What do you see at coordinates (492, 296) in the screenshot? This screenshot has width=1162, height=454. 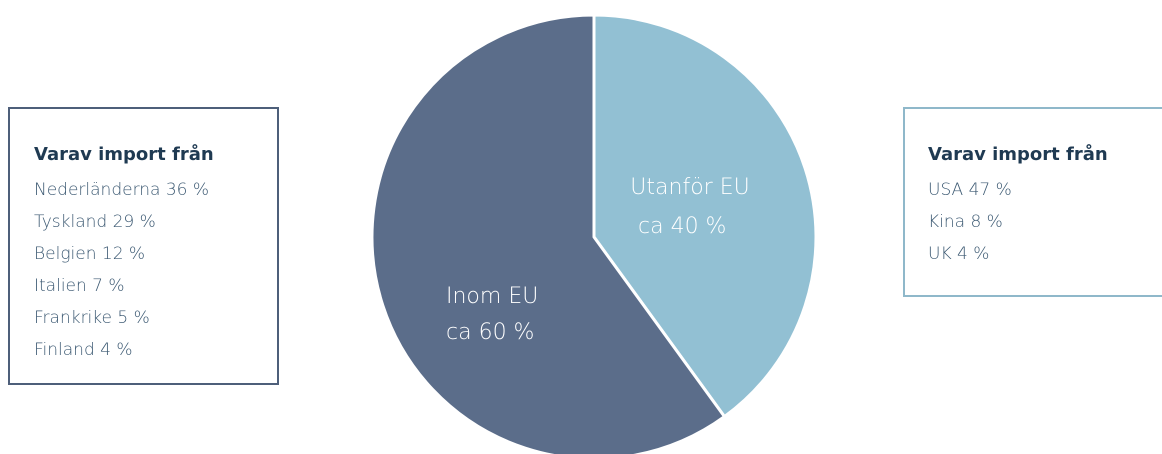 I see `slice-label: Inom EU` at bounding box center [492, 296].